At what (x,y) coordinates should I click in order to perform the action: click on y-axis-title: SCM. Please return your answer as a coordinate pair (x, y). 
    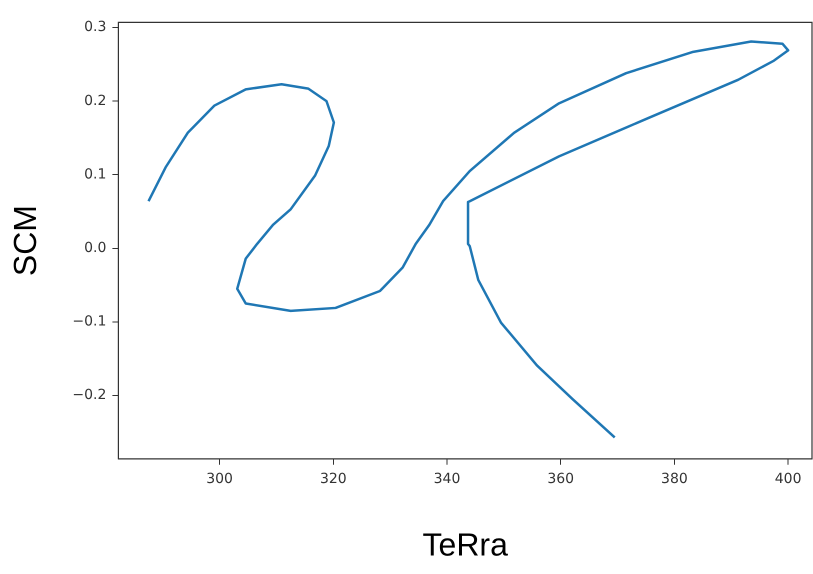
    Looking at the image, I should click on (25, 240).